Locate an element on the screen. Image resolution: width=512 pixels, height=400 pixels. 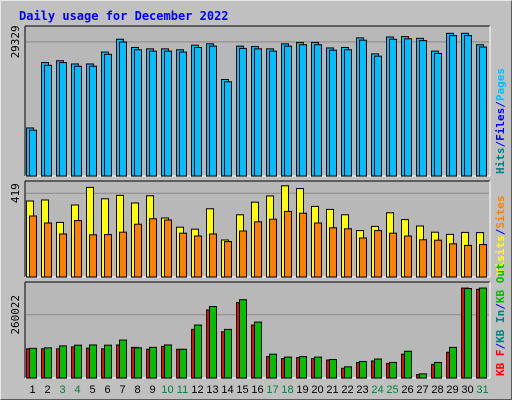
legend: Visits/Sites is located at coordinates (500, 236).